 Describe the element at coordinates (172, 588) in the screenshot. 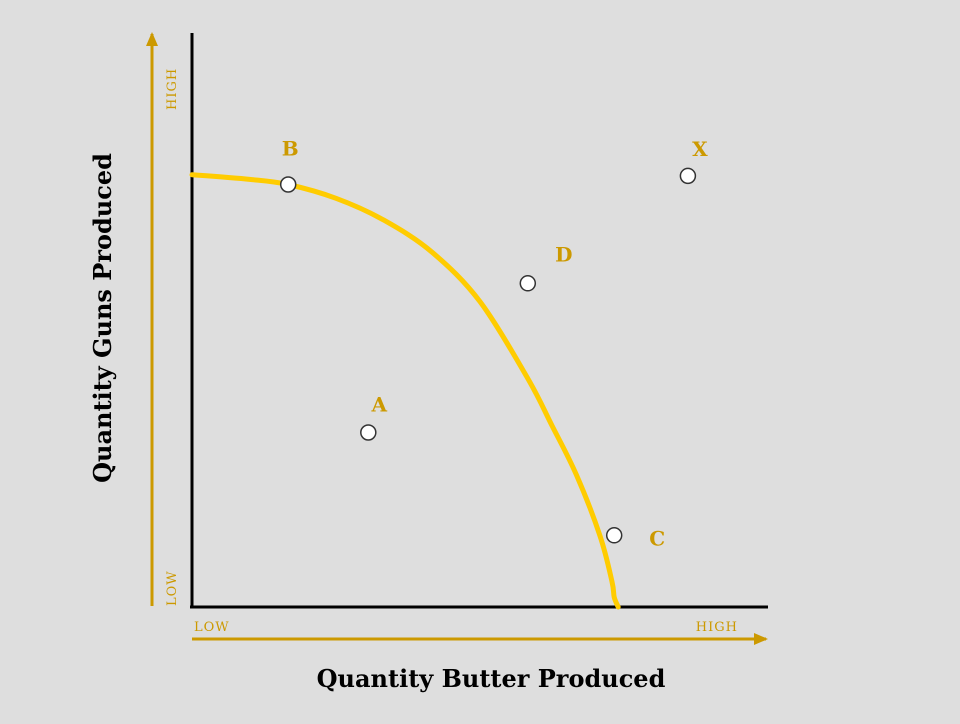

I see `y-axis-low-label: LOW` at that location.